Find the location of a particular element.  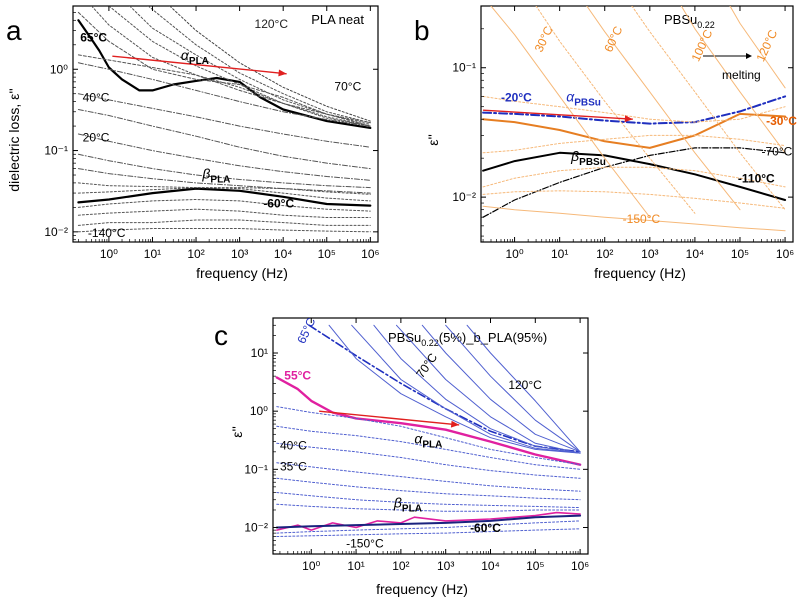

panel-b-title-sub: 0.22 is located at coordinates (706, 25).